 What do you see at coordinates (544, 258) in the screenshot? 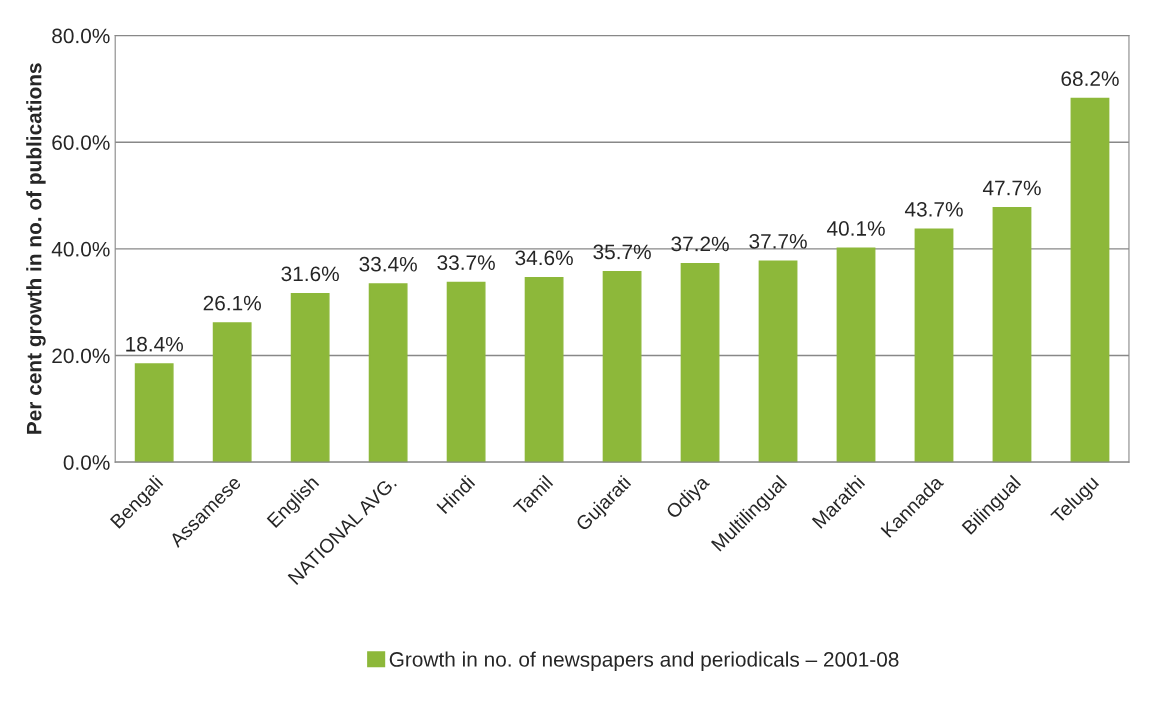
I see `data-label: 34.6%` at bounding box center [544, 258].